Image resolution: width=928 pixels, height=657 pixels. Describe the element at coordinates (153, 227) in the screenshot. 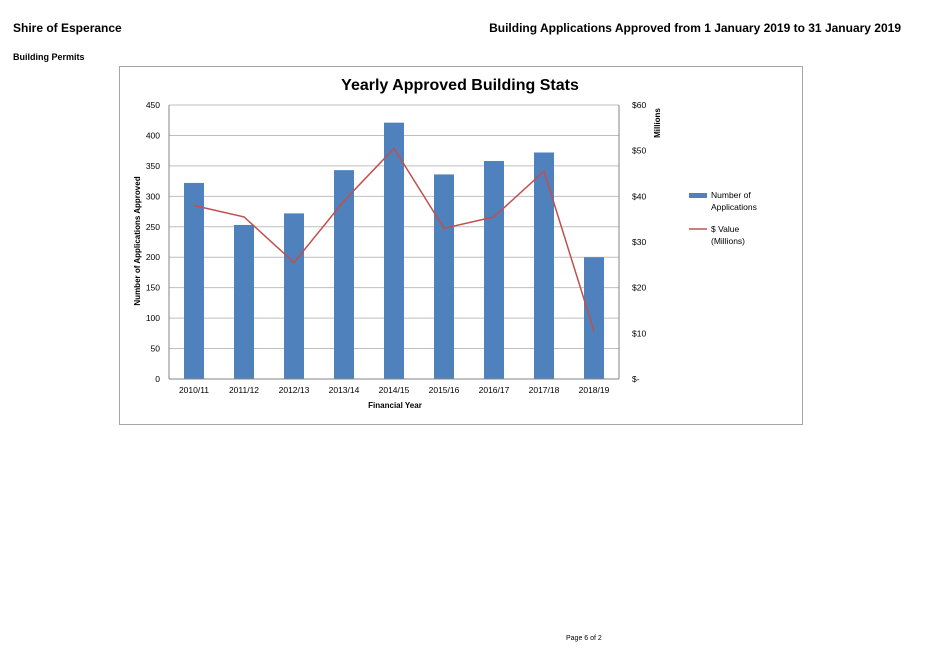

I see `y-tick-label: 250` at that location.